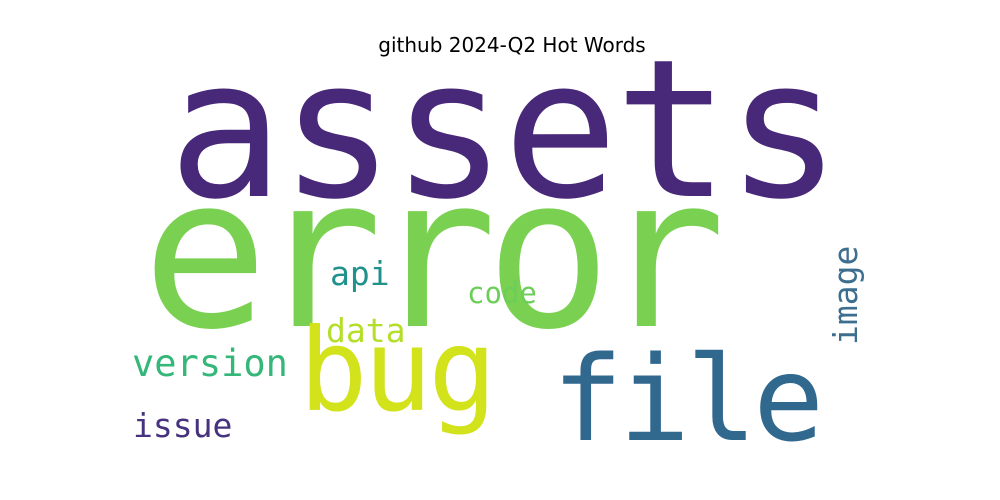 The image size is (1000, 500). Describe the element at coordinates (360, 273) in the screenshot. I see `word-api: api` at that location.